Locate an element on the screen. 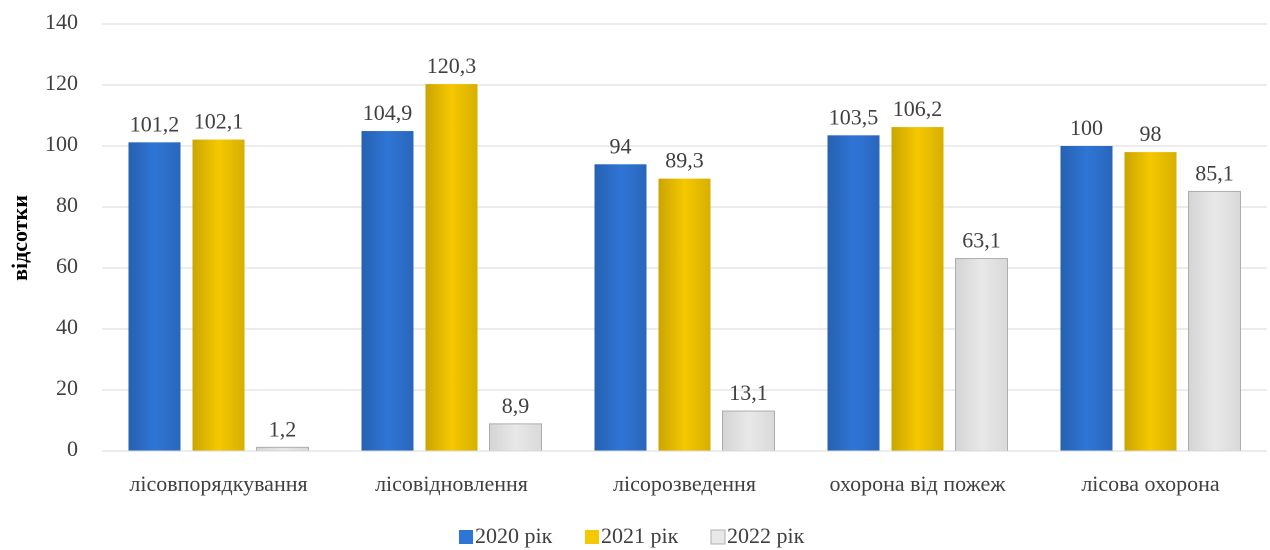 The width and height of the screenshot is (1270, 550). data-label: 1,2 is located at coordinates (283, 428).